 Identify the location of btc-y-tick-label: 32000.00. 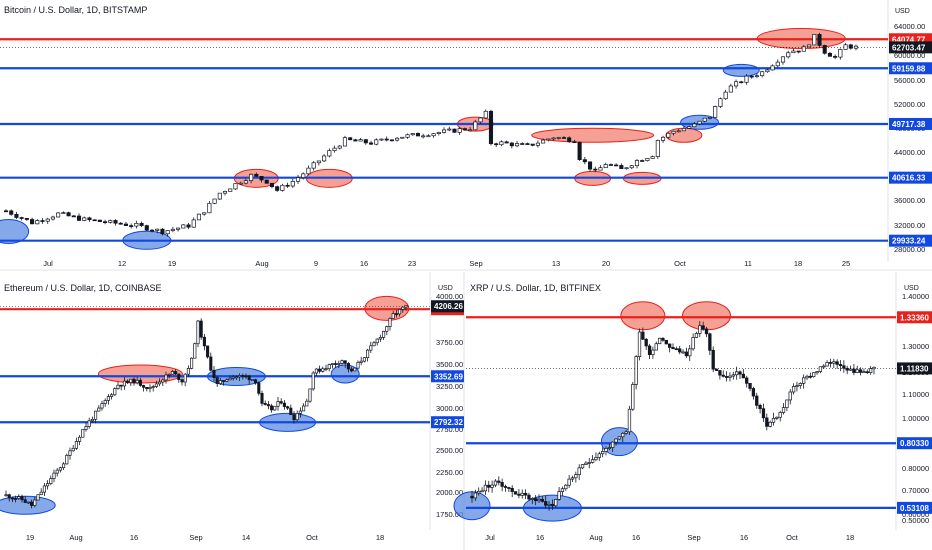
(909, 225).